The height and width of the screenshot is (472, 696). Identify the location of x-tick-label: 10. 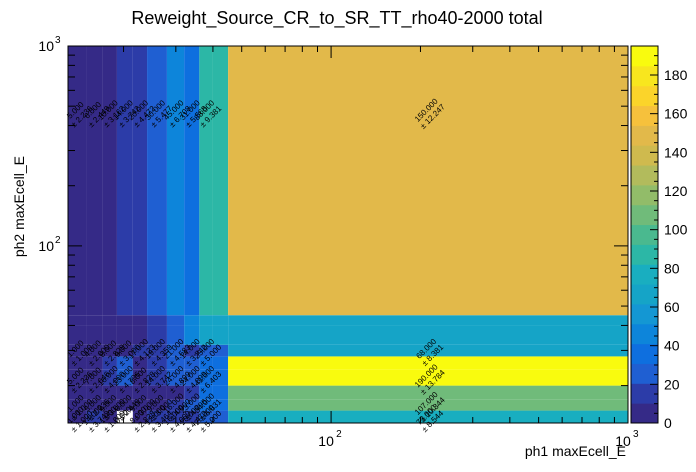
(623, 441).